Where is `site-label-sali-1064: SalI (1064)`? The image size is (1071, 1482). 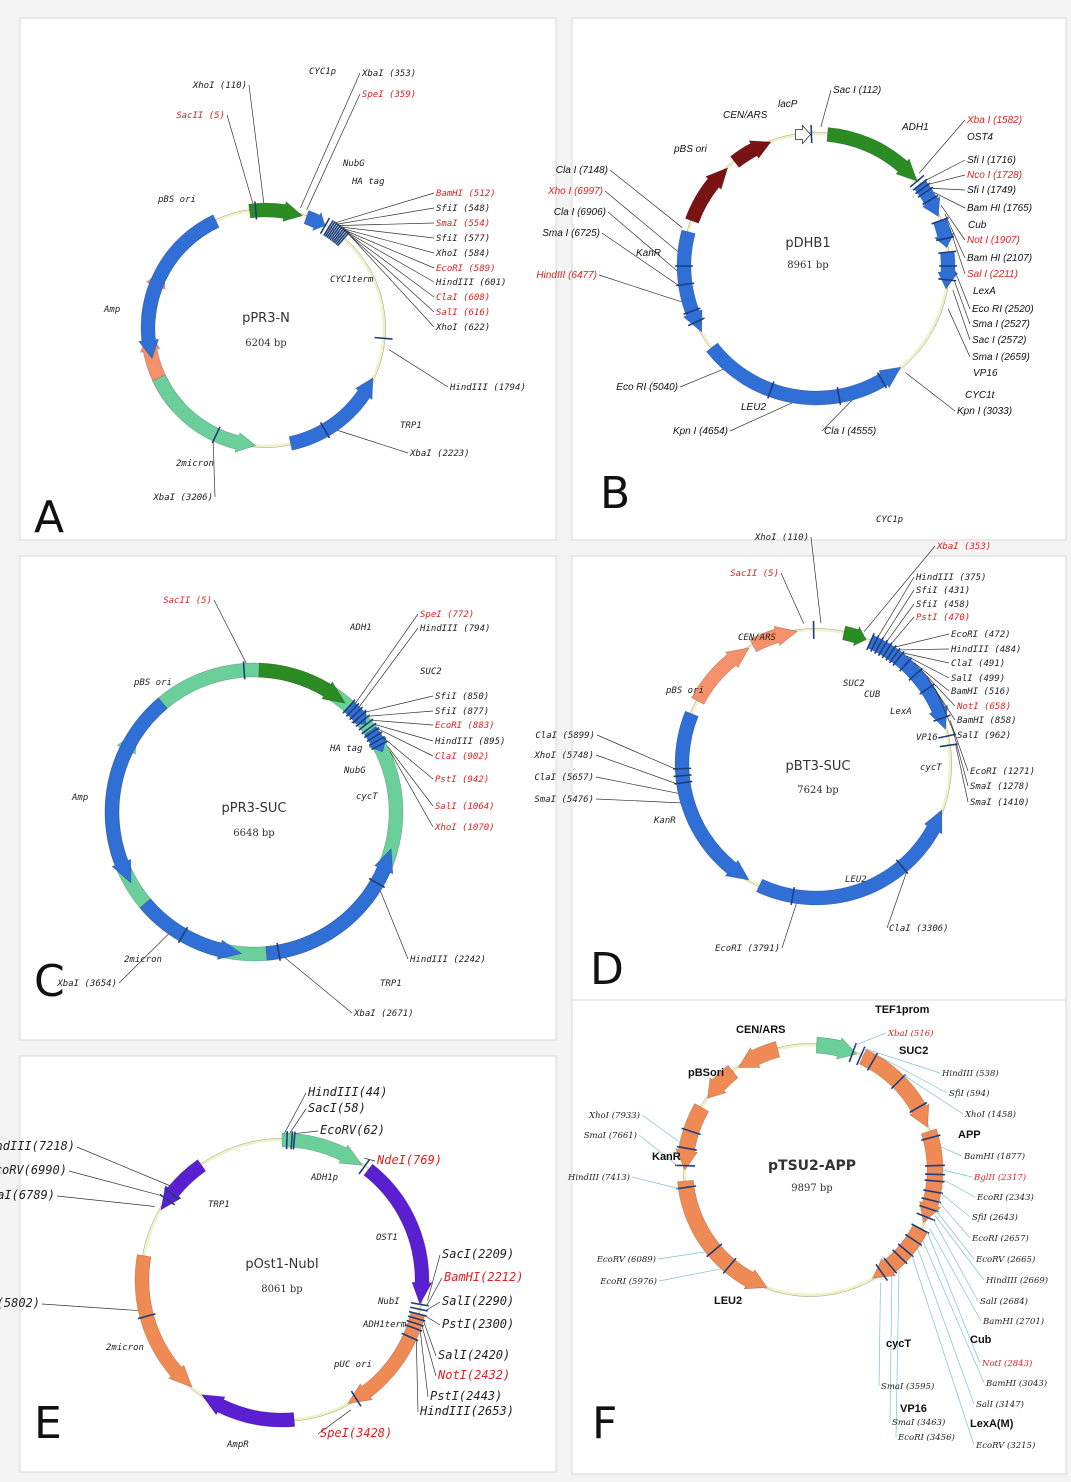 site-label-sali-1064: SalI (1064) is located at coordinates (465, 807).